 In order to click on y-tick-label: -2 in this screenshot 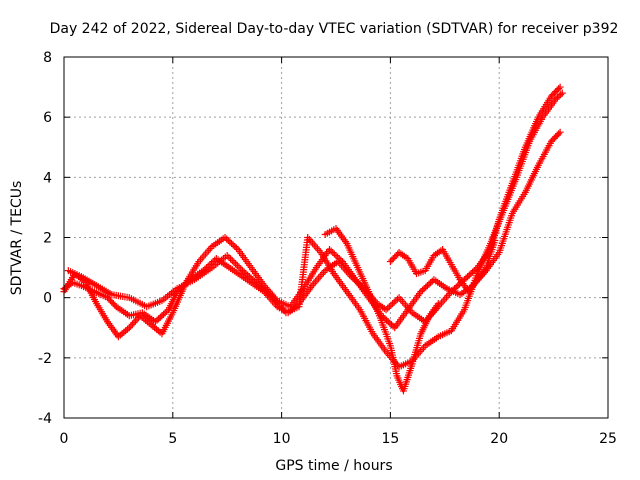, I will do `click(45, 359)`.